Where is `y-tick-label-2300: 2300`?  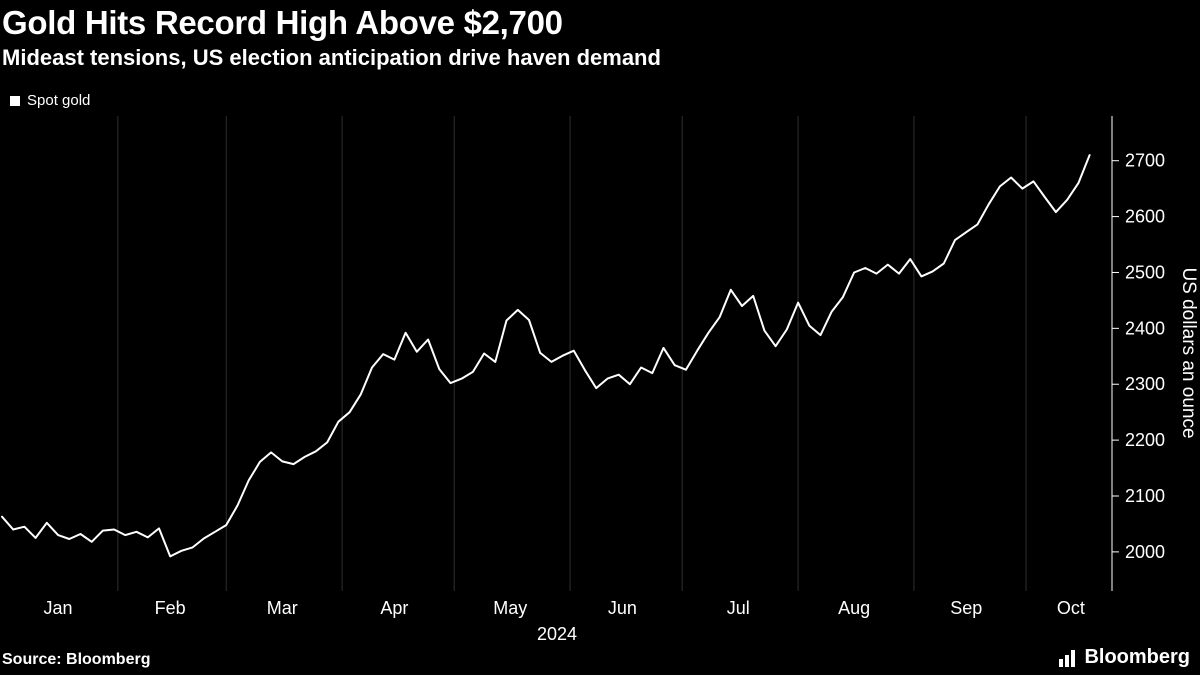
y-tick-label-2300: 2300 is located at coordinates (1145, 384).